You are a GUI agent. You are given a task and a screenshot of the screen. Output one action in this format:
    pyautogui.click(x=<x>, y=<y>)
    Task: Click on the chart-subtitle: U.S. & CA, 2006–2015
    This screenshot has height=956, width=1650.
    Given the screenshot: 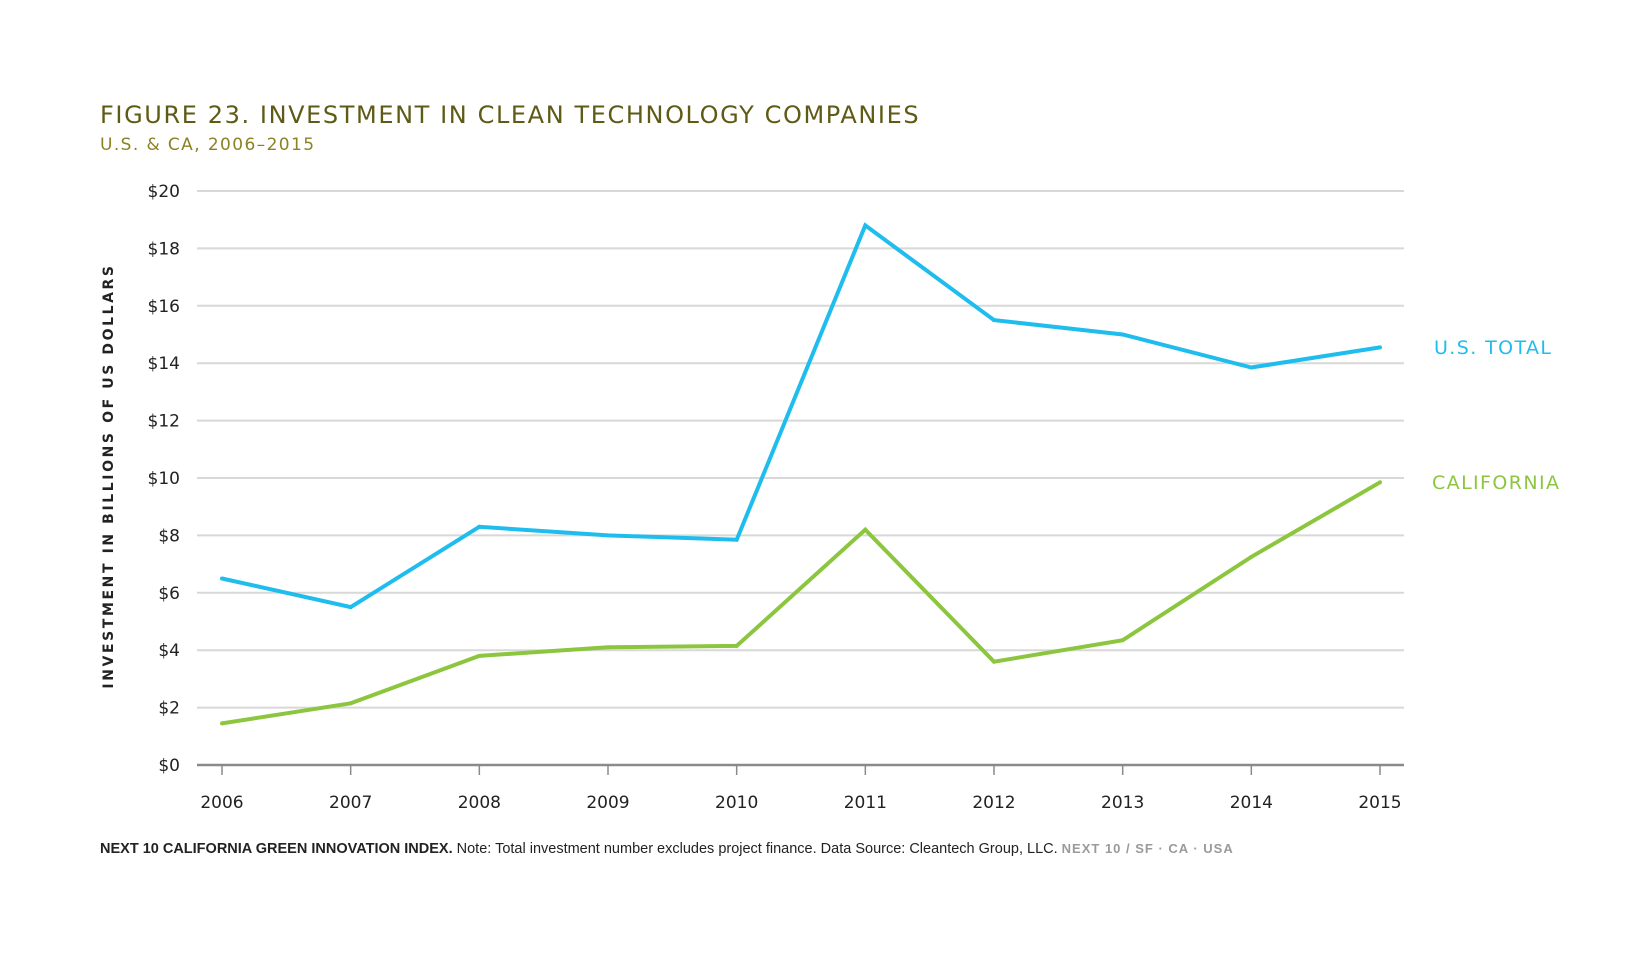 What is the action you would take?
    pyautogui.click(x=207, y=145)
    